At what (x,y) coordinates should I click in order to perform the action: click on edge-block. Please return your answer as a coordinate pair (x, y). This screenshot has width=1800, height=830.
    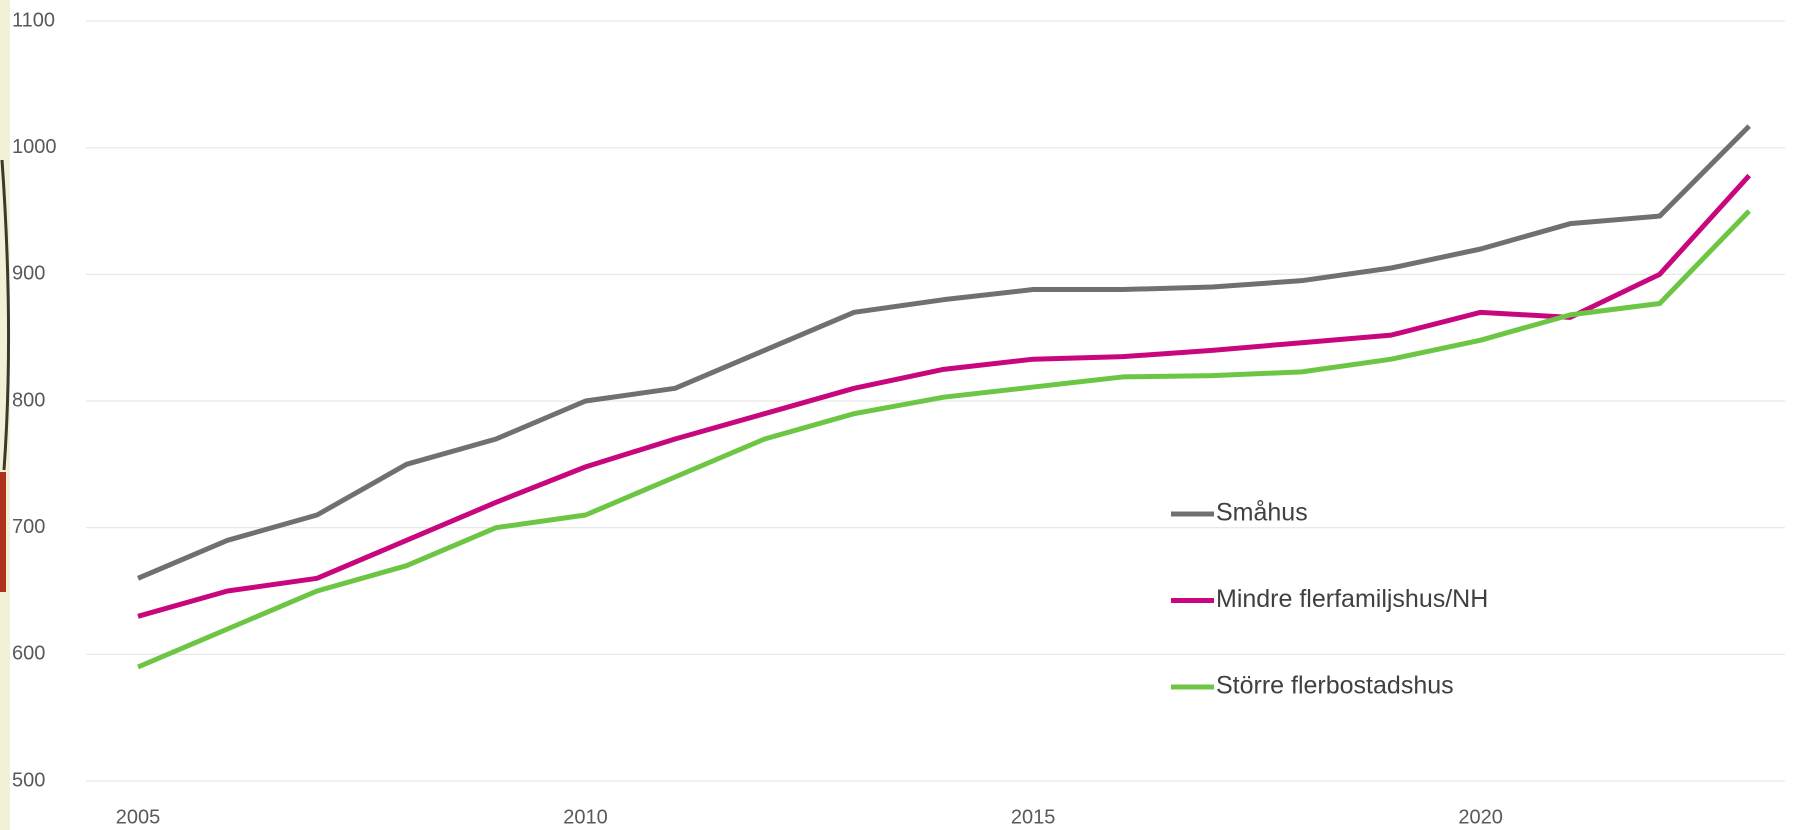
    Looking at the image, I should click on (3, 532).